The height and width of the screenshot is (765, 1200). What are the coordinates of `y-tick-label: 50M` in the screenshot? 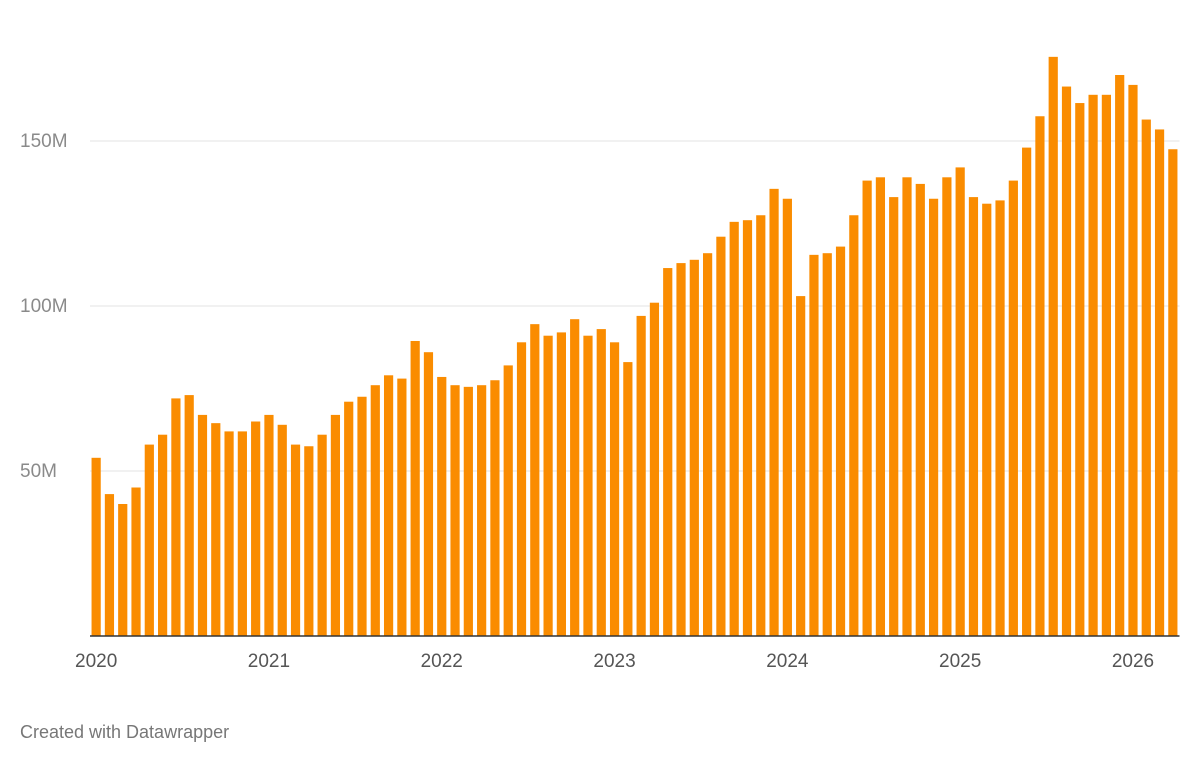 It's located at (38, 471).